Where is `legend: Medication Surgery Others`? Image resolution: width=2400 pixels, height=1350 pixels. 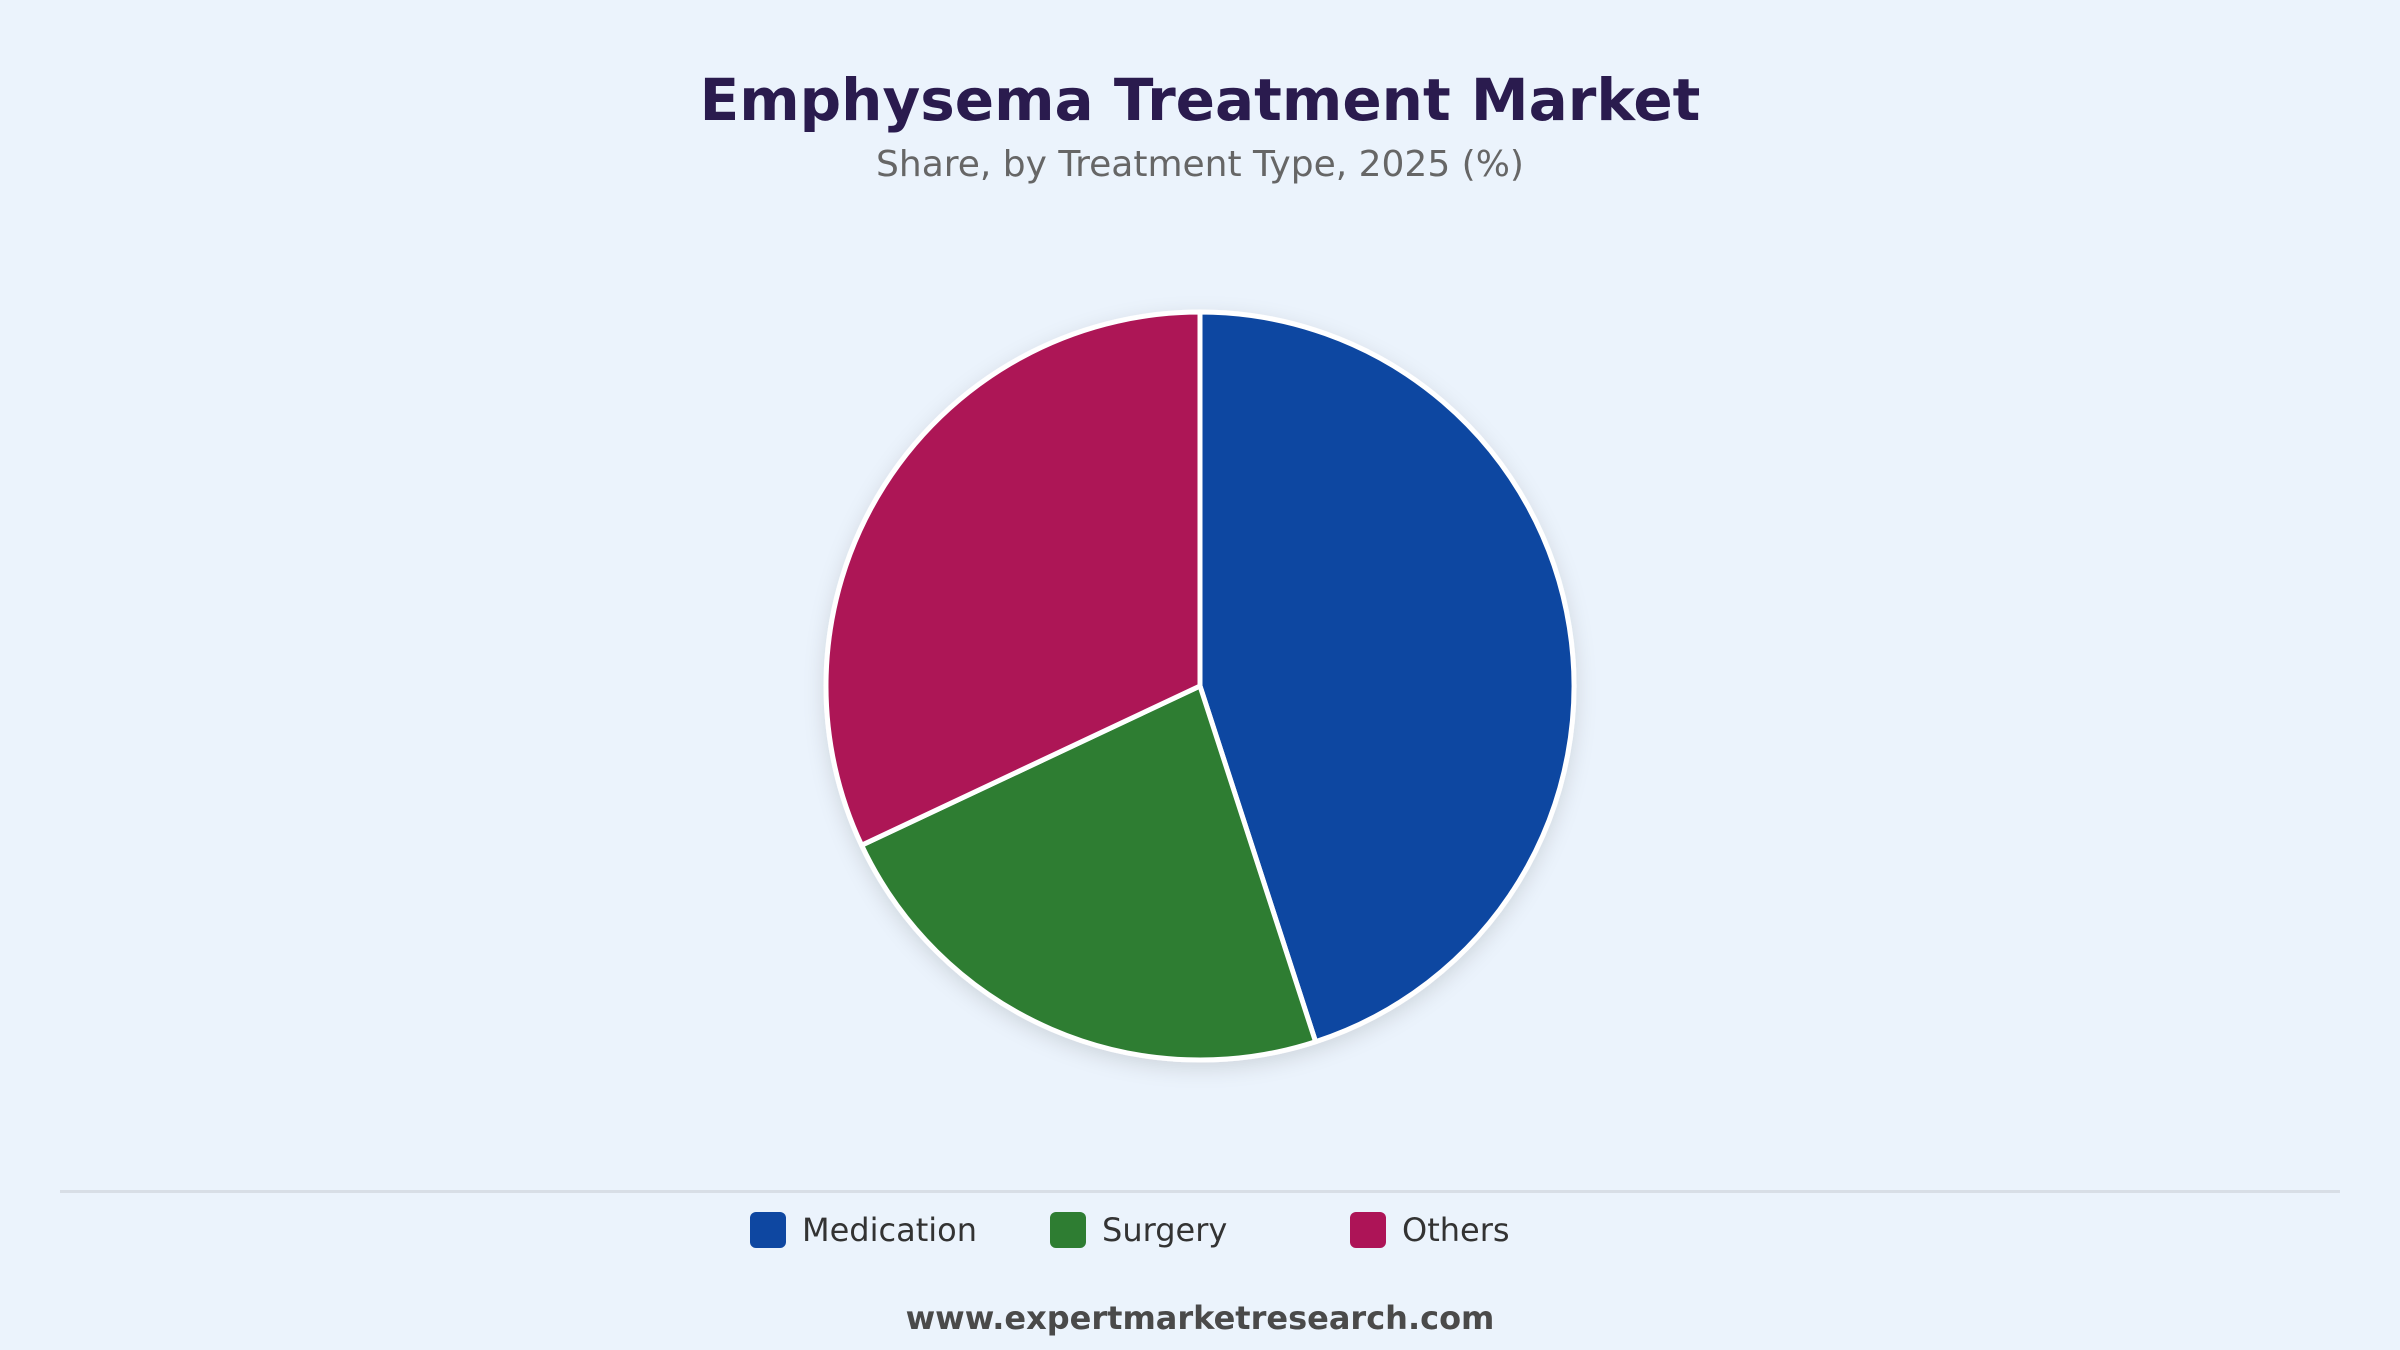 legend: Medication Surgery Others is located at coordinates (1200, 1230).